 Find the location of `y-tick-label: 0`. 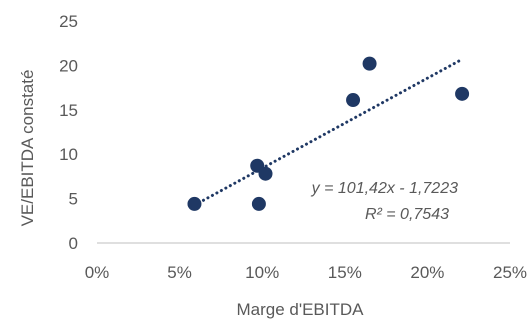

y-tick-label: 0 is located at coordinates (73, 243).